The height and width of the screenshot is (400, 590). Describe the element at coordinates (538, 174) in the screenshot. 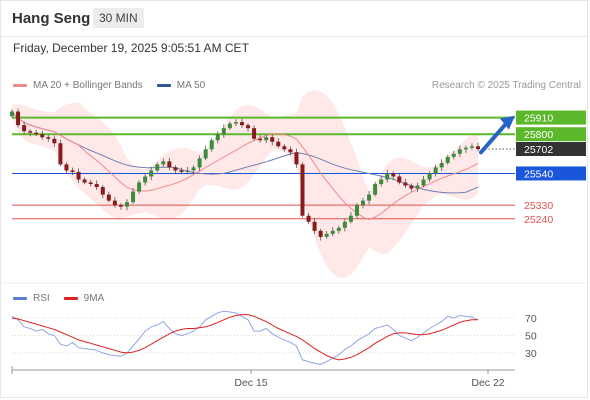

I see `level-label-25540: 25540` at that location.